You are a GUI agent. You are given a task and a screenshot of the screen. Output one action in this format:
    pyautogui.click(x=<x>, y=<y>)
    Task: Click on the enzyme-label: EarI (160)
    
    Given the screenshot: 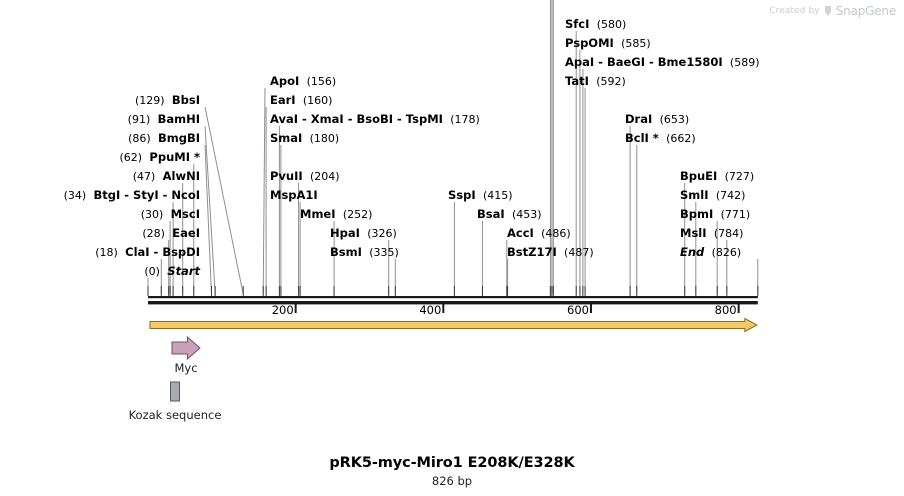 What is the action you would take?
    pyautogui.click(x=301, y=100)
    